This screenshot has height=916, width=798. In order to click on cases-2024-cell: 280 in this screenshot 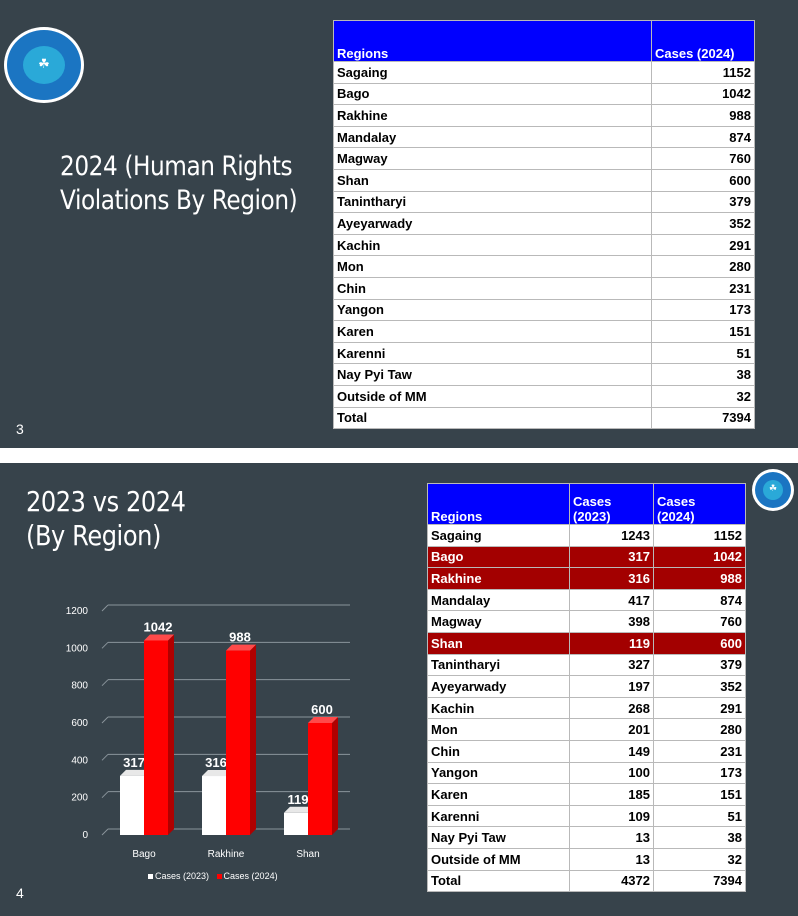, I will do `click(699, 729)`.